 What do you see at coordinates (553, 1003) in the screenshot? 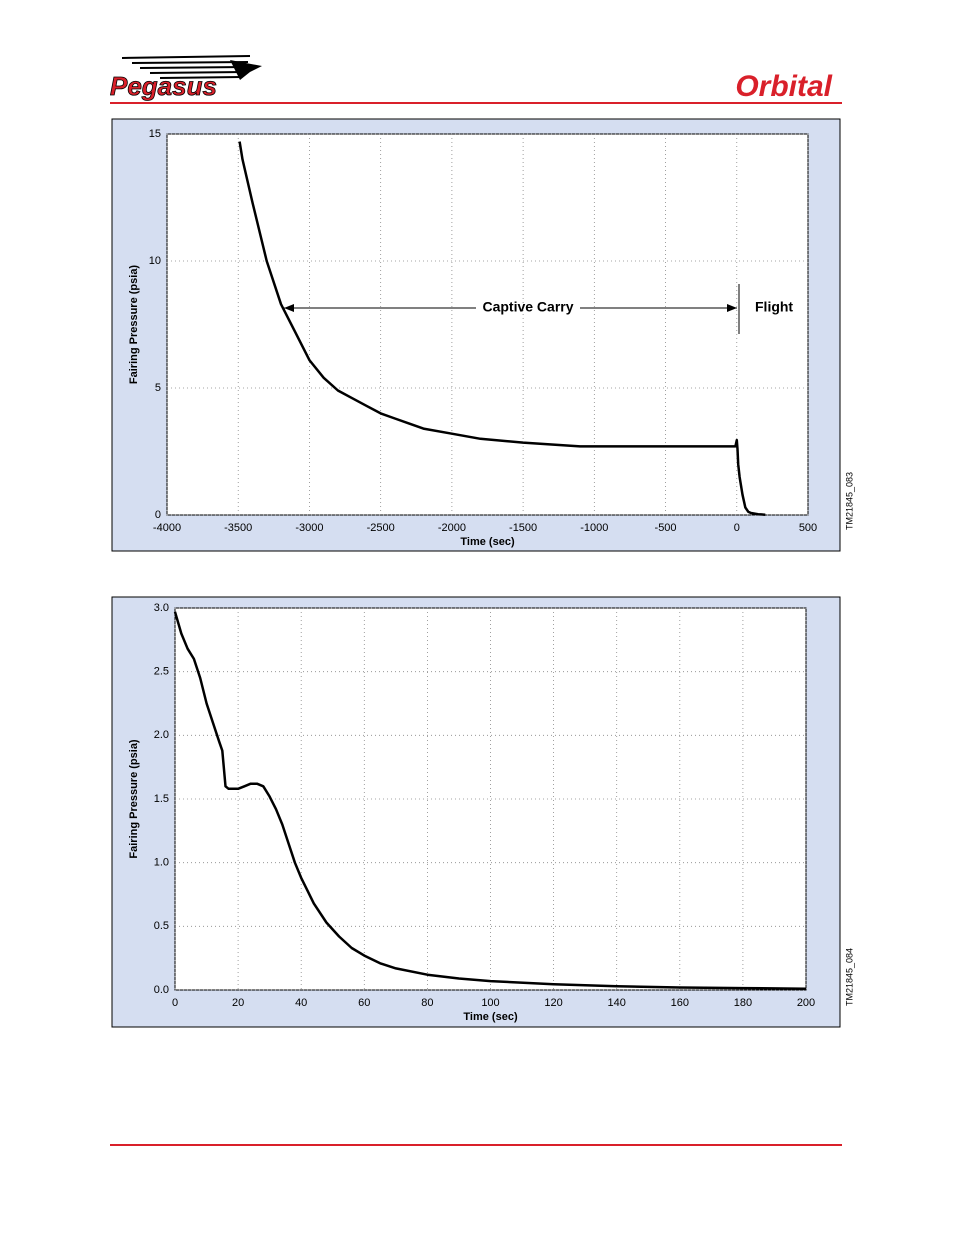
I see `x-tick-label: 120` at bounding box center [553, 1003].